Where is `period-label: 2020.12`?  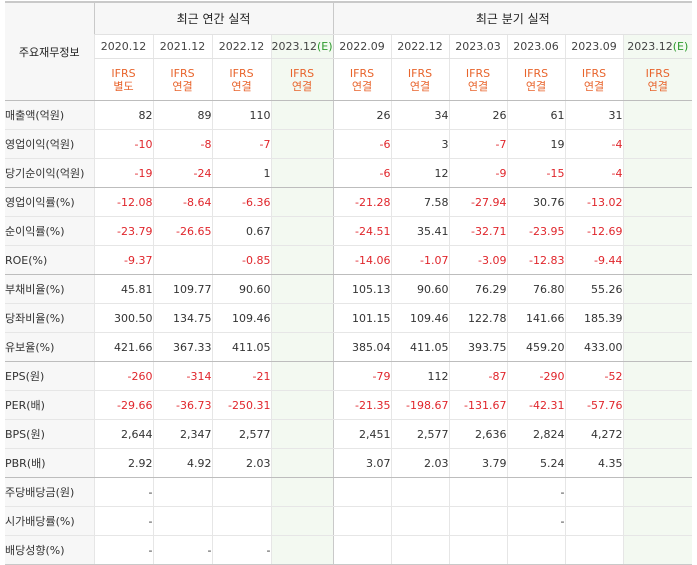
period-label: 2020.12 is located at coordinates (123, 46).